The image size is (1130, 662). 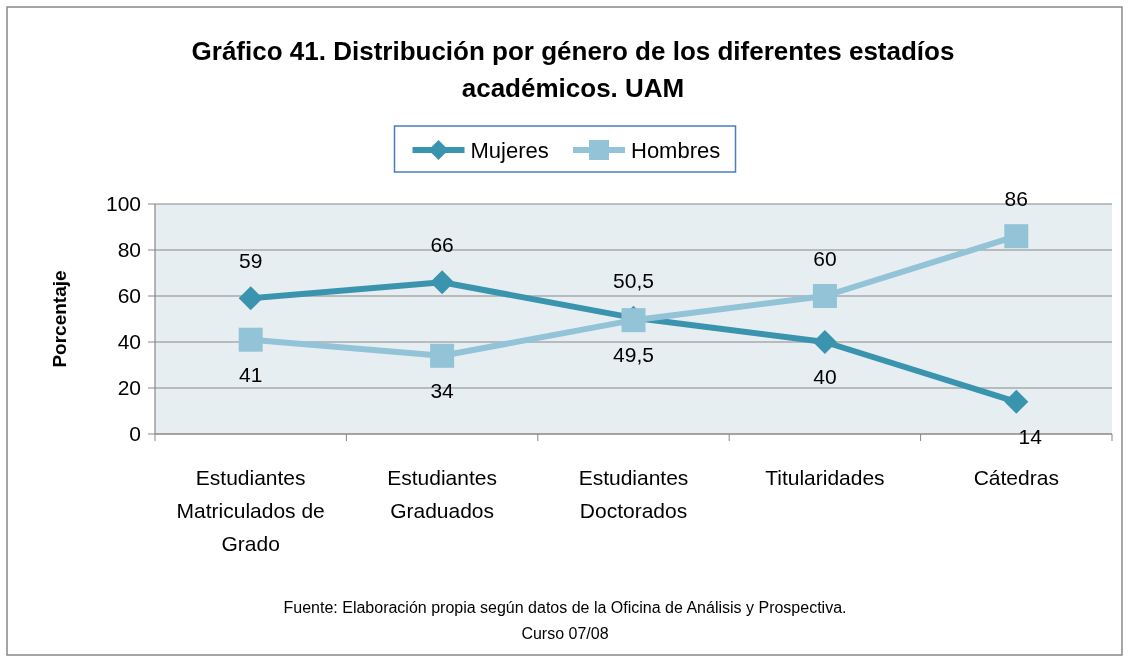 What do you see at coordinates (573, 69) in the screenshot?
I see `chart-title: Gráfico 41. Distribución por género de los diferentes estadíos académicos. UAM` at bounding box center [573, 69].